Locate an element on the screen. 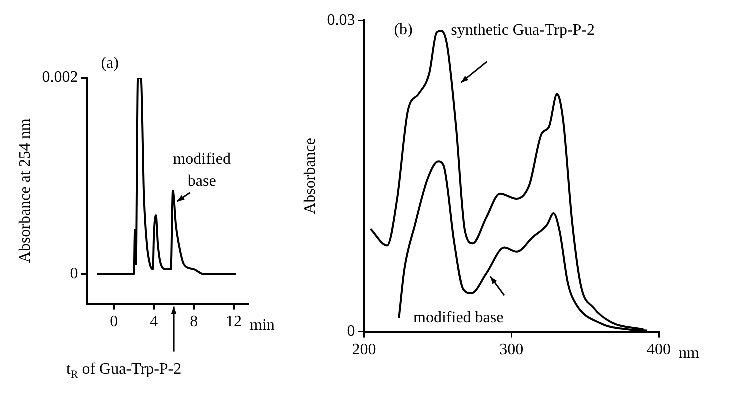 The image size is (737, 419). x-tick-label: 200 is located at coordinates (364, 350).